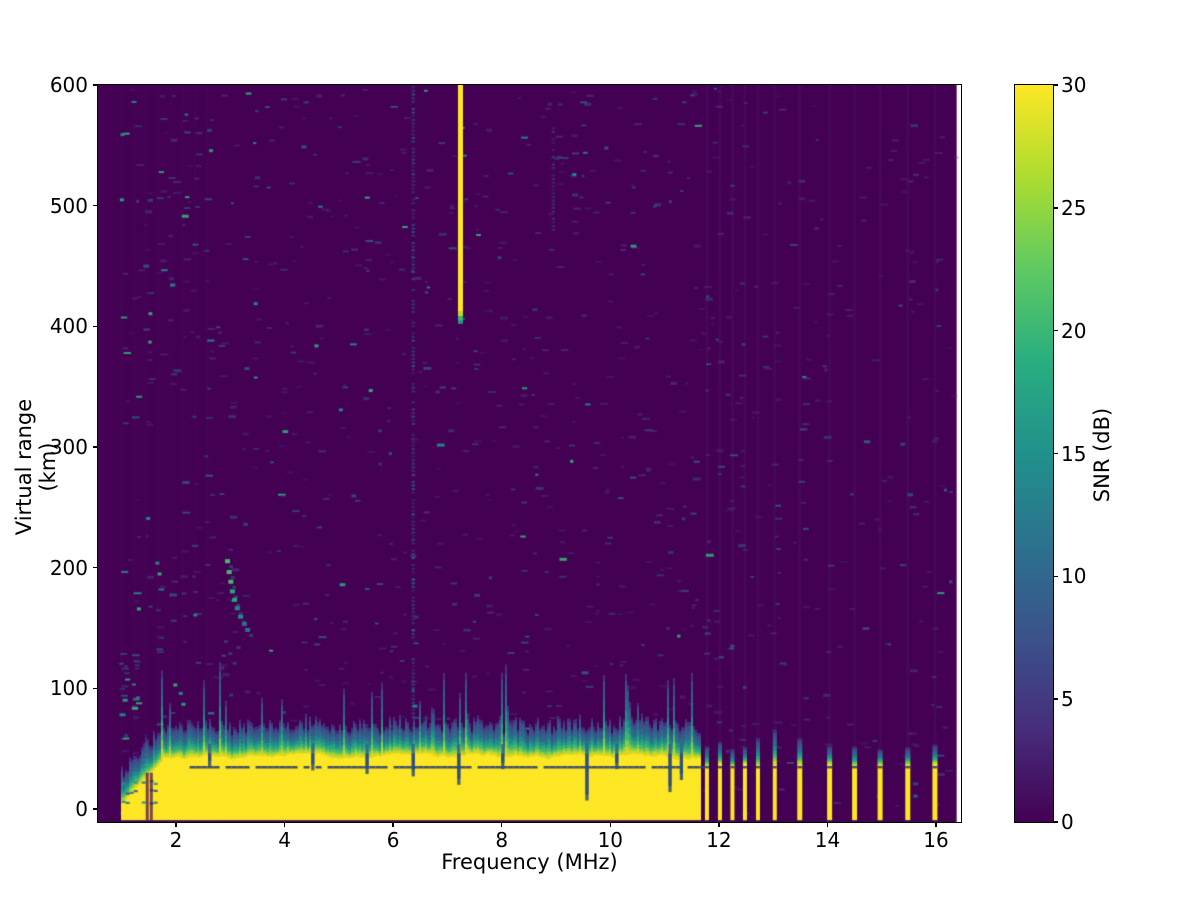 This screenshot has height=900, width=1200. I want to click on colorbar-tick-label: 25, so click(1074, 207).